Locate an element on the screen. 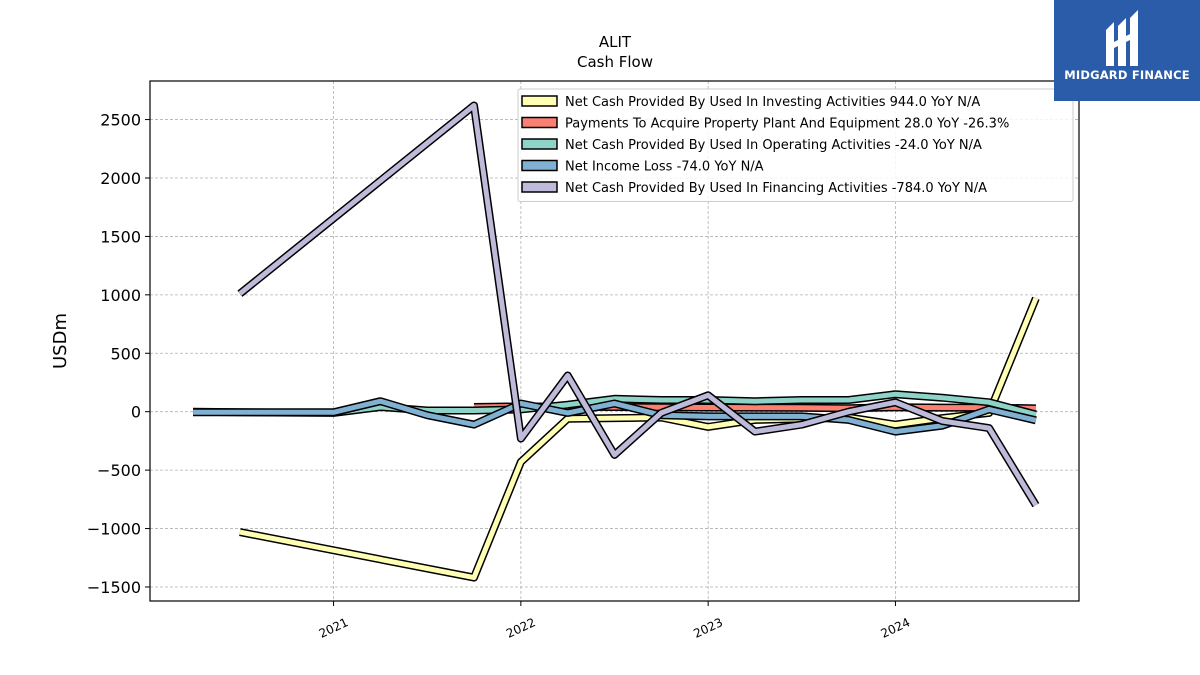 The image size is (1200, 675). chart-subtitle: Cash Flow is located at coordinates (615, 62).